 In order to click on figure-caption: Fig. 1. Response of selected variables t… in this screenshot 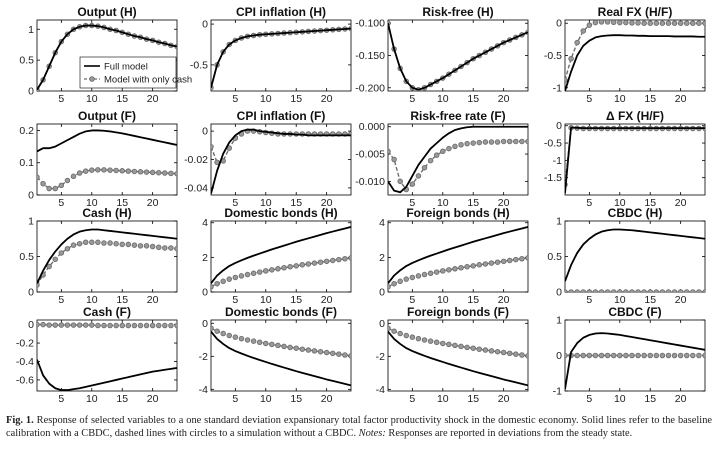, I will do `click(359, 427)`.